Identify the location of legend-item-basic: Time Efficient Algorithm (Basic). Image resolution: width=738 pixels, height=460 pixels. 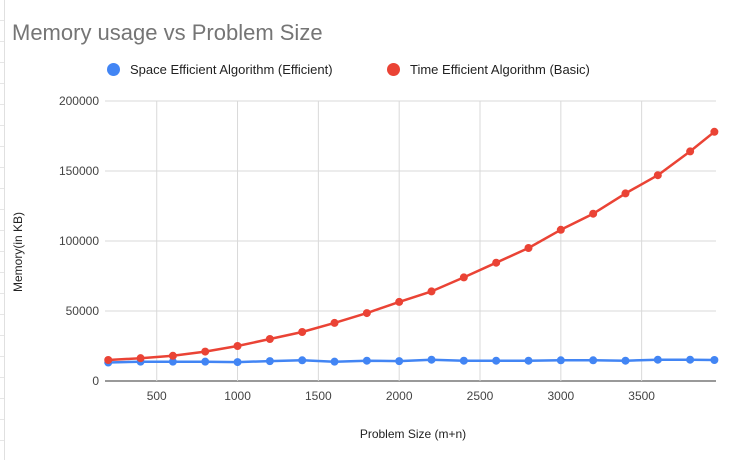
(488, 69).